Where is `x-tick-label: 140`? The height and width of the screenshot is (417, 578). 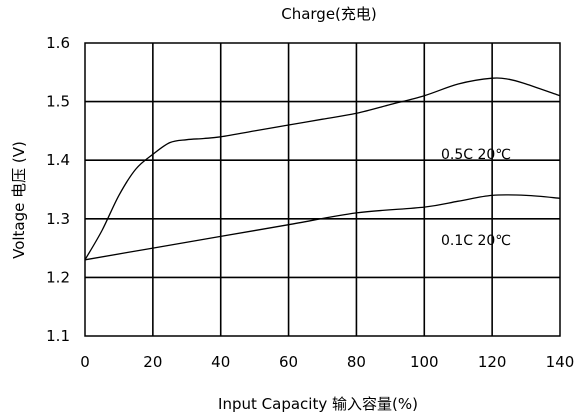
x-tick-label: 140 is located at coordinates (560, 362).